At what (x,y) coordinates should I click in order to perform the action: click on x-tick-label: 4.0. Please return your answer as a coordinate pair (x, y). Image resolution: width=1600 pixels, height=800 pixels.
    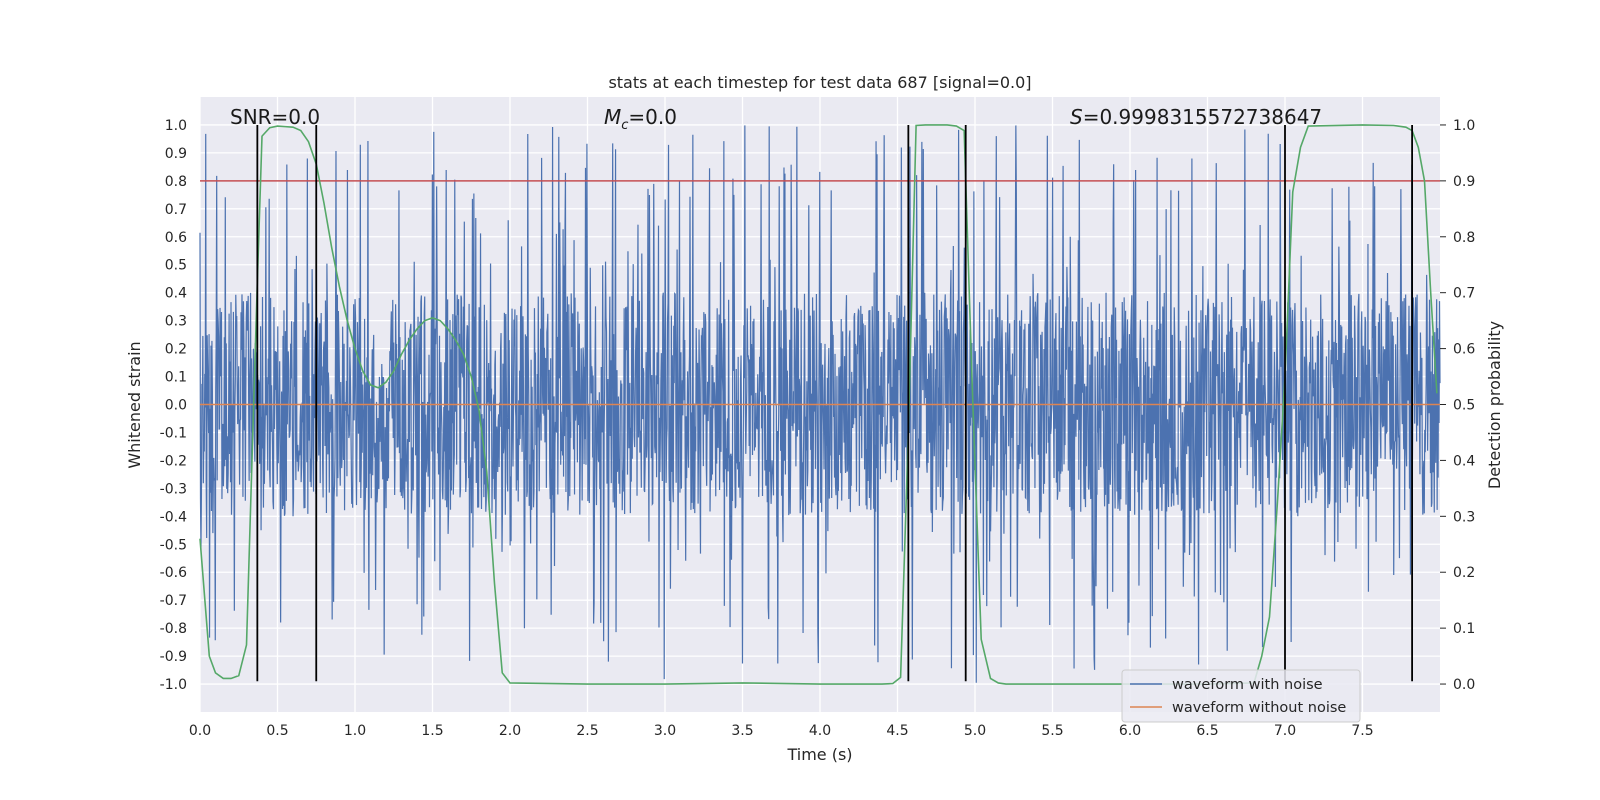
    Looking at the image, I should click on (820, 731).